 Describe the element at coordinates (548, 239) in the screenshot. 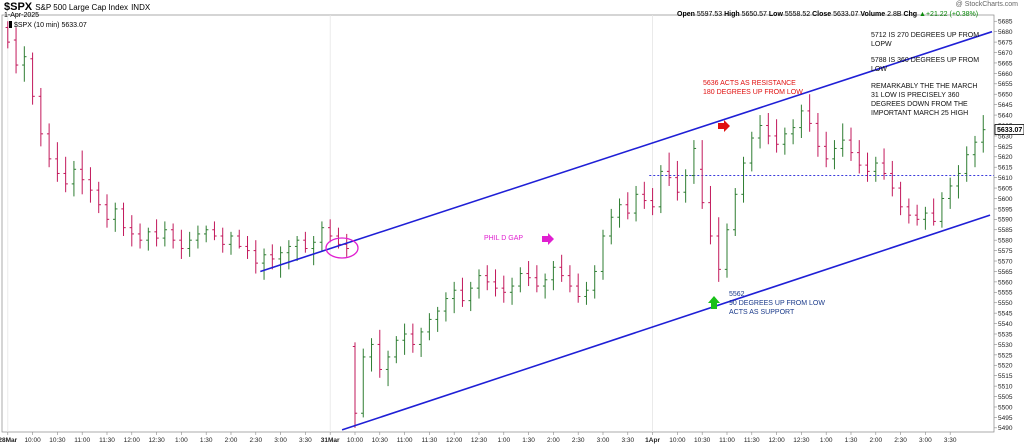

I see `gap-arrow-icon` at that location.